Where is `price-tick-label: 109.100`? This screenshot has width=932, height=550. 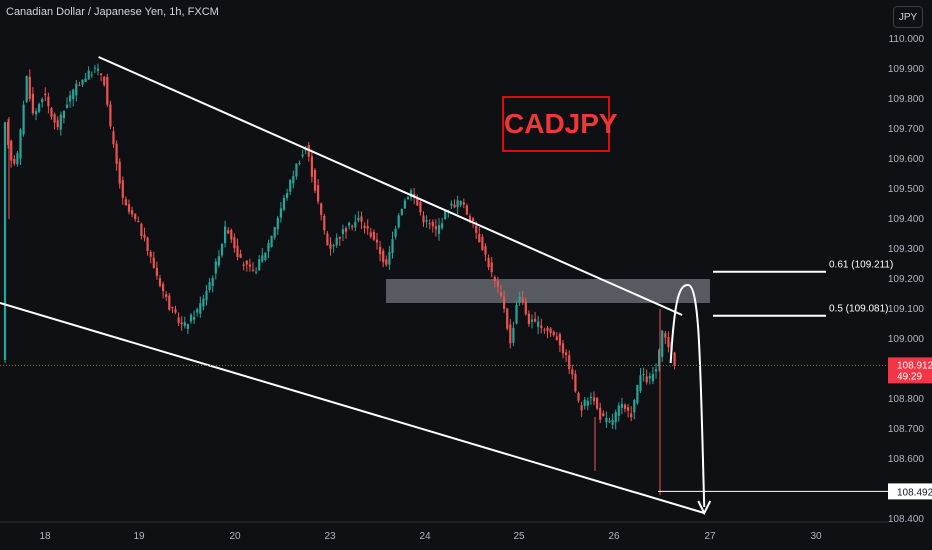
price-tick-label: 109.100 is located at coordinates (906, 309).